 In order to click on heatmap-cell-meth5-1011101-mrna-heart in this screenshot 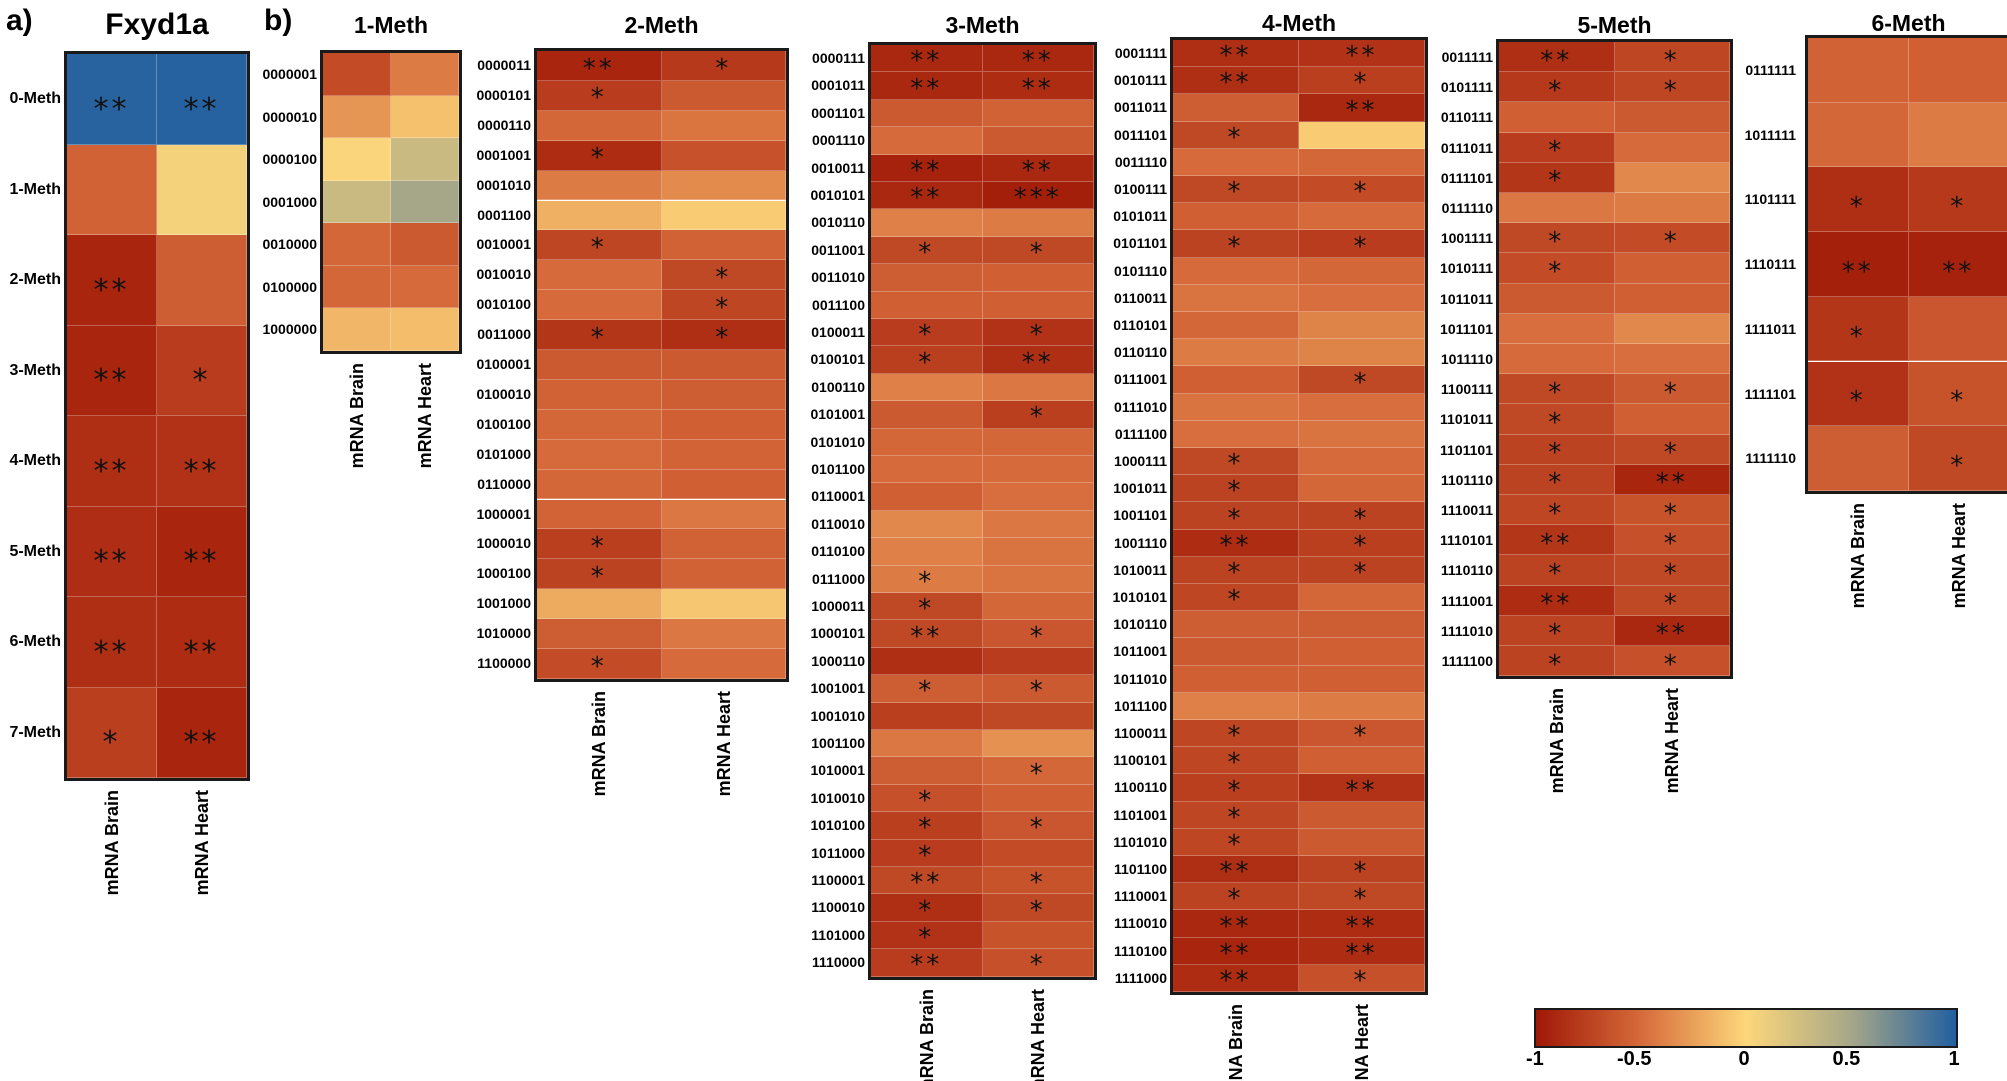, I will do `click(1672, 328)`.